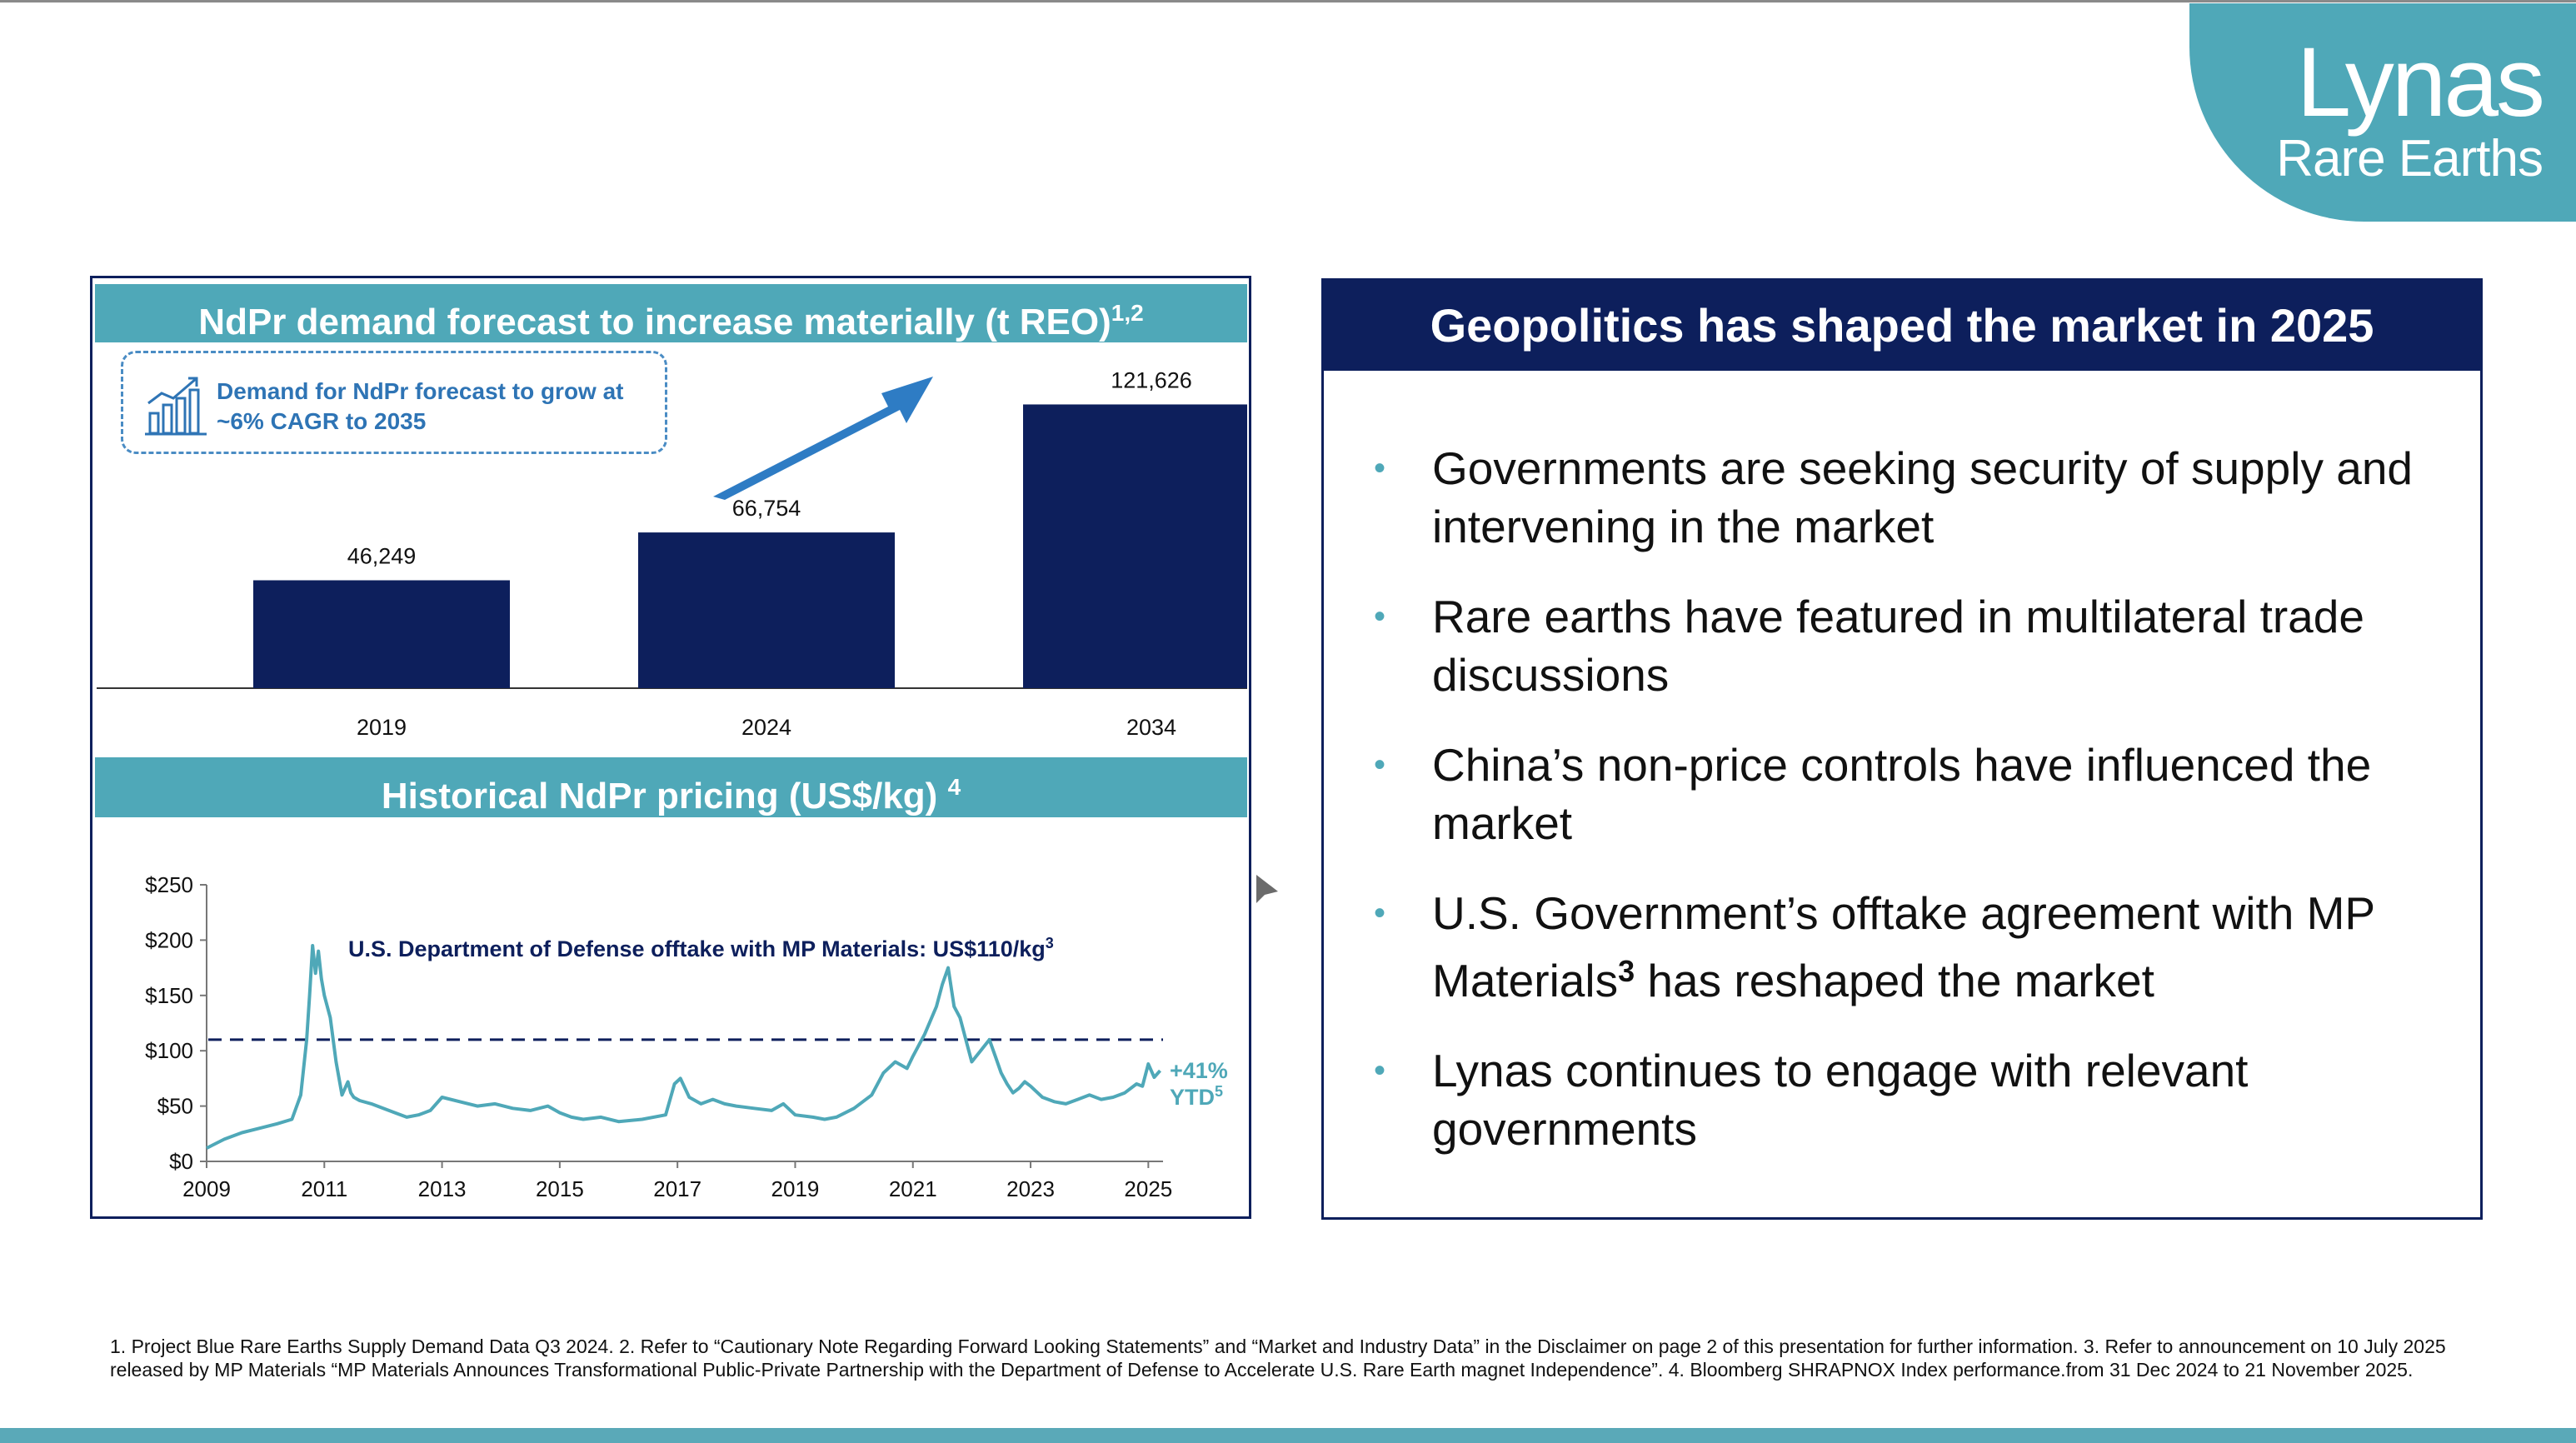  Describe the element at coordinates (823, 438) in the screenshot. I see `growth-arrow` at that location.